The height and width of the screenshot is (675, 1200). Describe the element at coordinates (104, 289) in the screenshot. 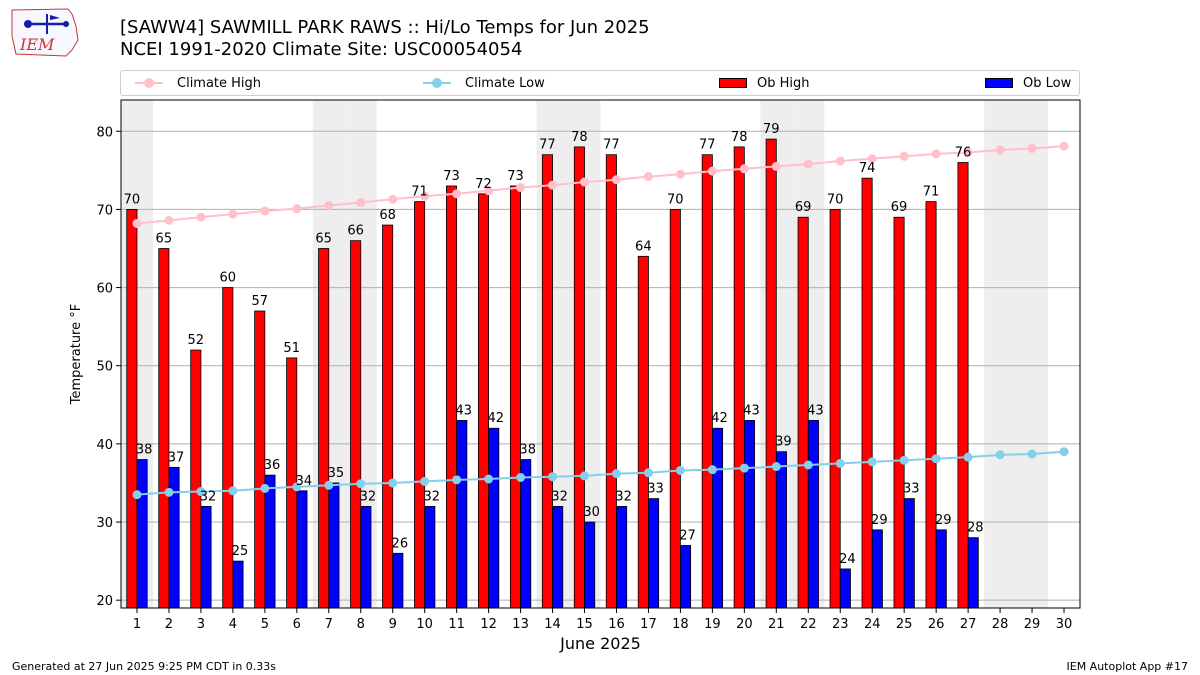

I see `y-tick-label: 60` at that location.